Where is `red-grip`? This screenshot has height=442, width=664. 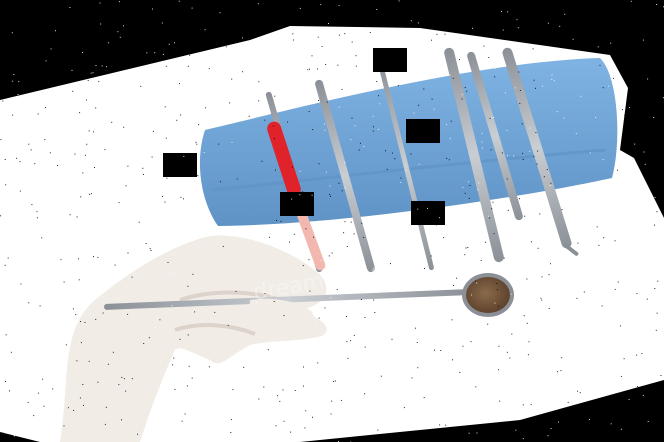
red-grip is located at coordinates (284, 159).